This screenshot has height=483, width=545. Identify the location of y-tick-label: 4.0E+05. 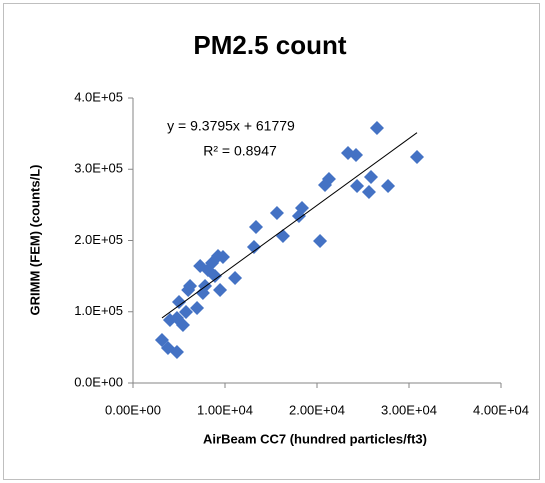
(98, 96).